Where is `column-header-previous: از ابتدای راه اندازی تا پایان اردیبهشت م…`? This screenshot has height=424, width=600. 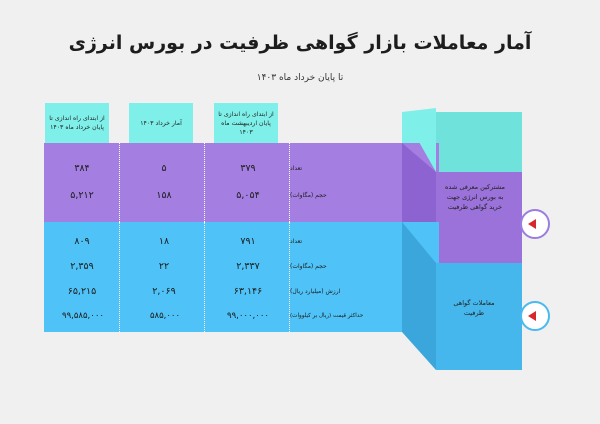 column-header-previous: از ابتدای راه اندازی تا پایان اردیبهشت م… is located at coordinates (246, 123).